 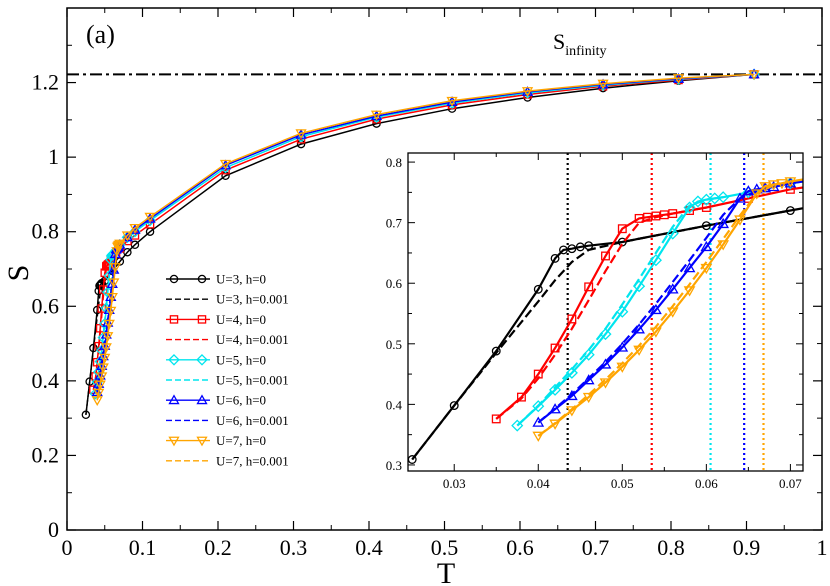 What do you see at coordinates (394, 283) in the screenshot?
I see `inset-y-tick-label: 0.6` at bounding box center [394, 283].